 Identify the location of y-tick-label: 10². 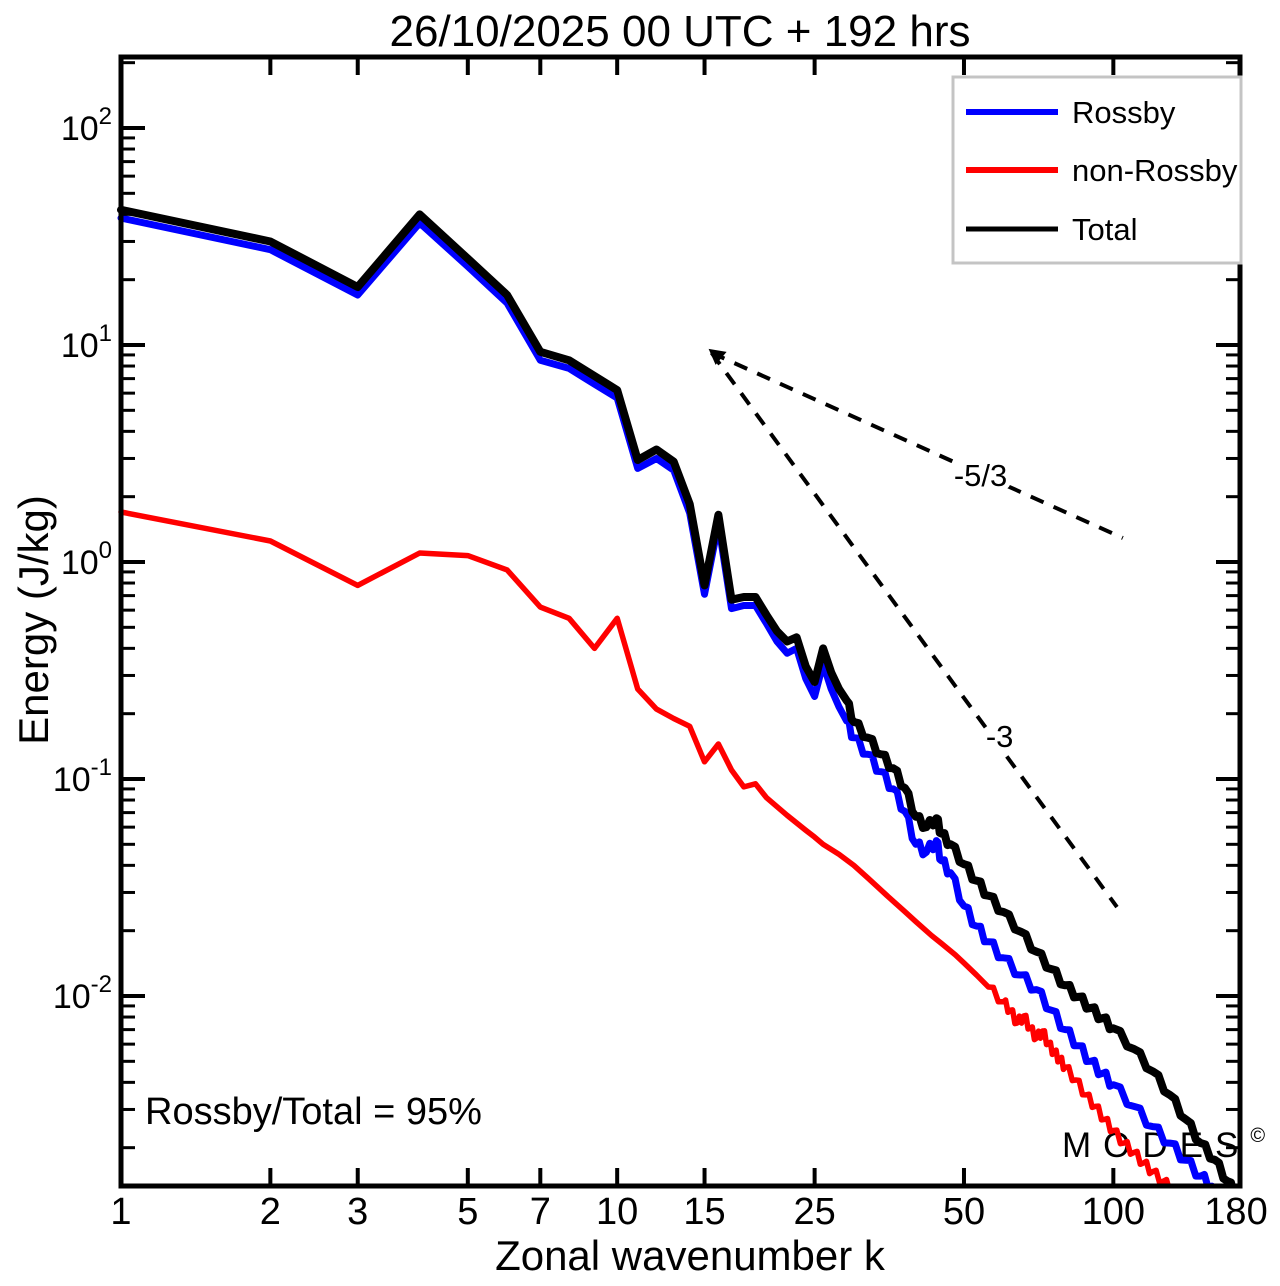
(86, 125).